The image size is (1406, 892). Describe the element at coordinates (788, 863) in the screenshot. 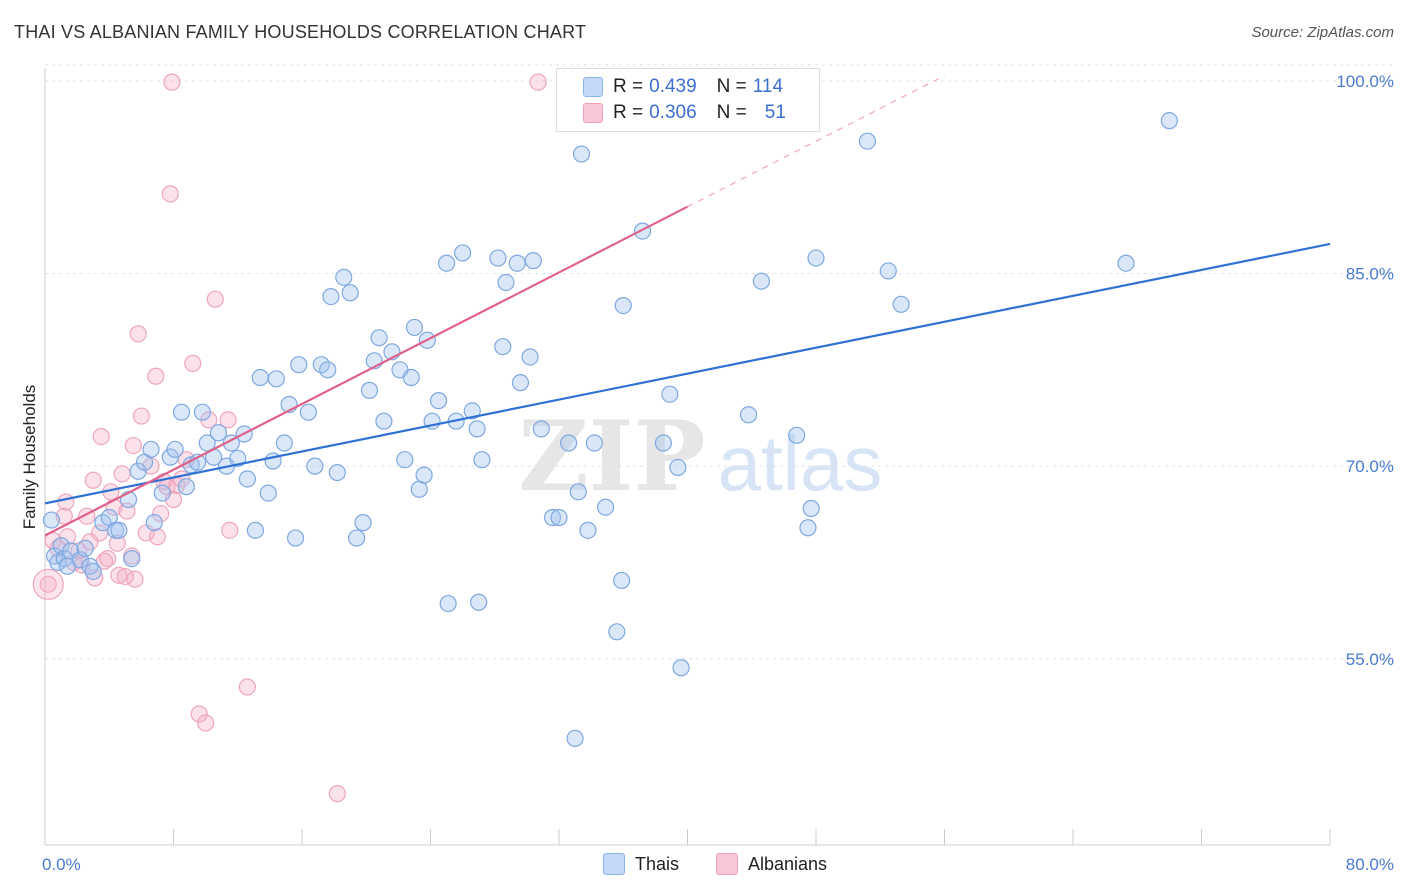

I see `albanians-legend-label: Albanians` at that location.